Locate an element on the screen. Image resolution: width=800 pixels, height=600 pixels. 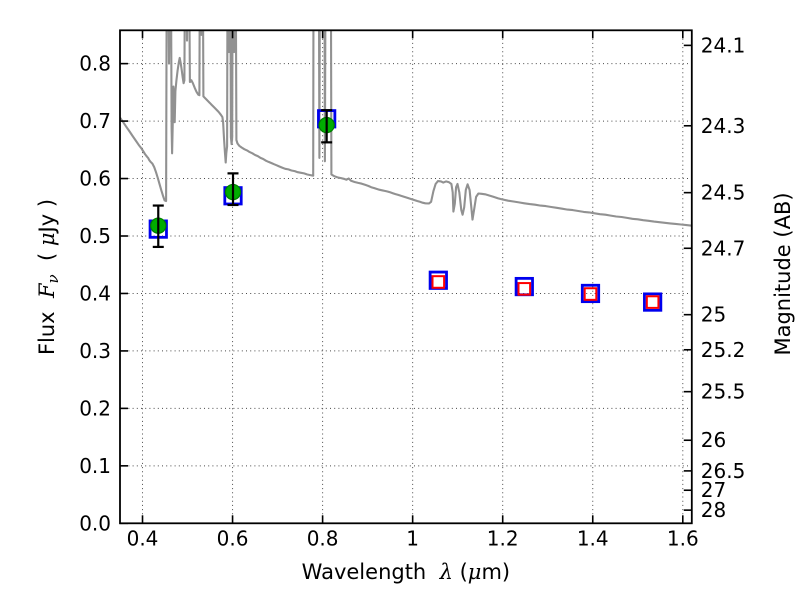
y-left-tick-label: 0.8 is located at coordinates (95, 64).